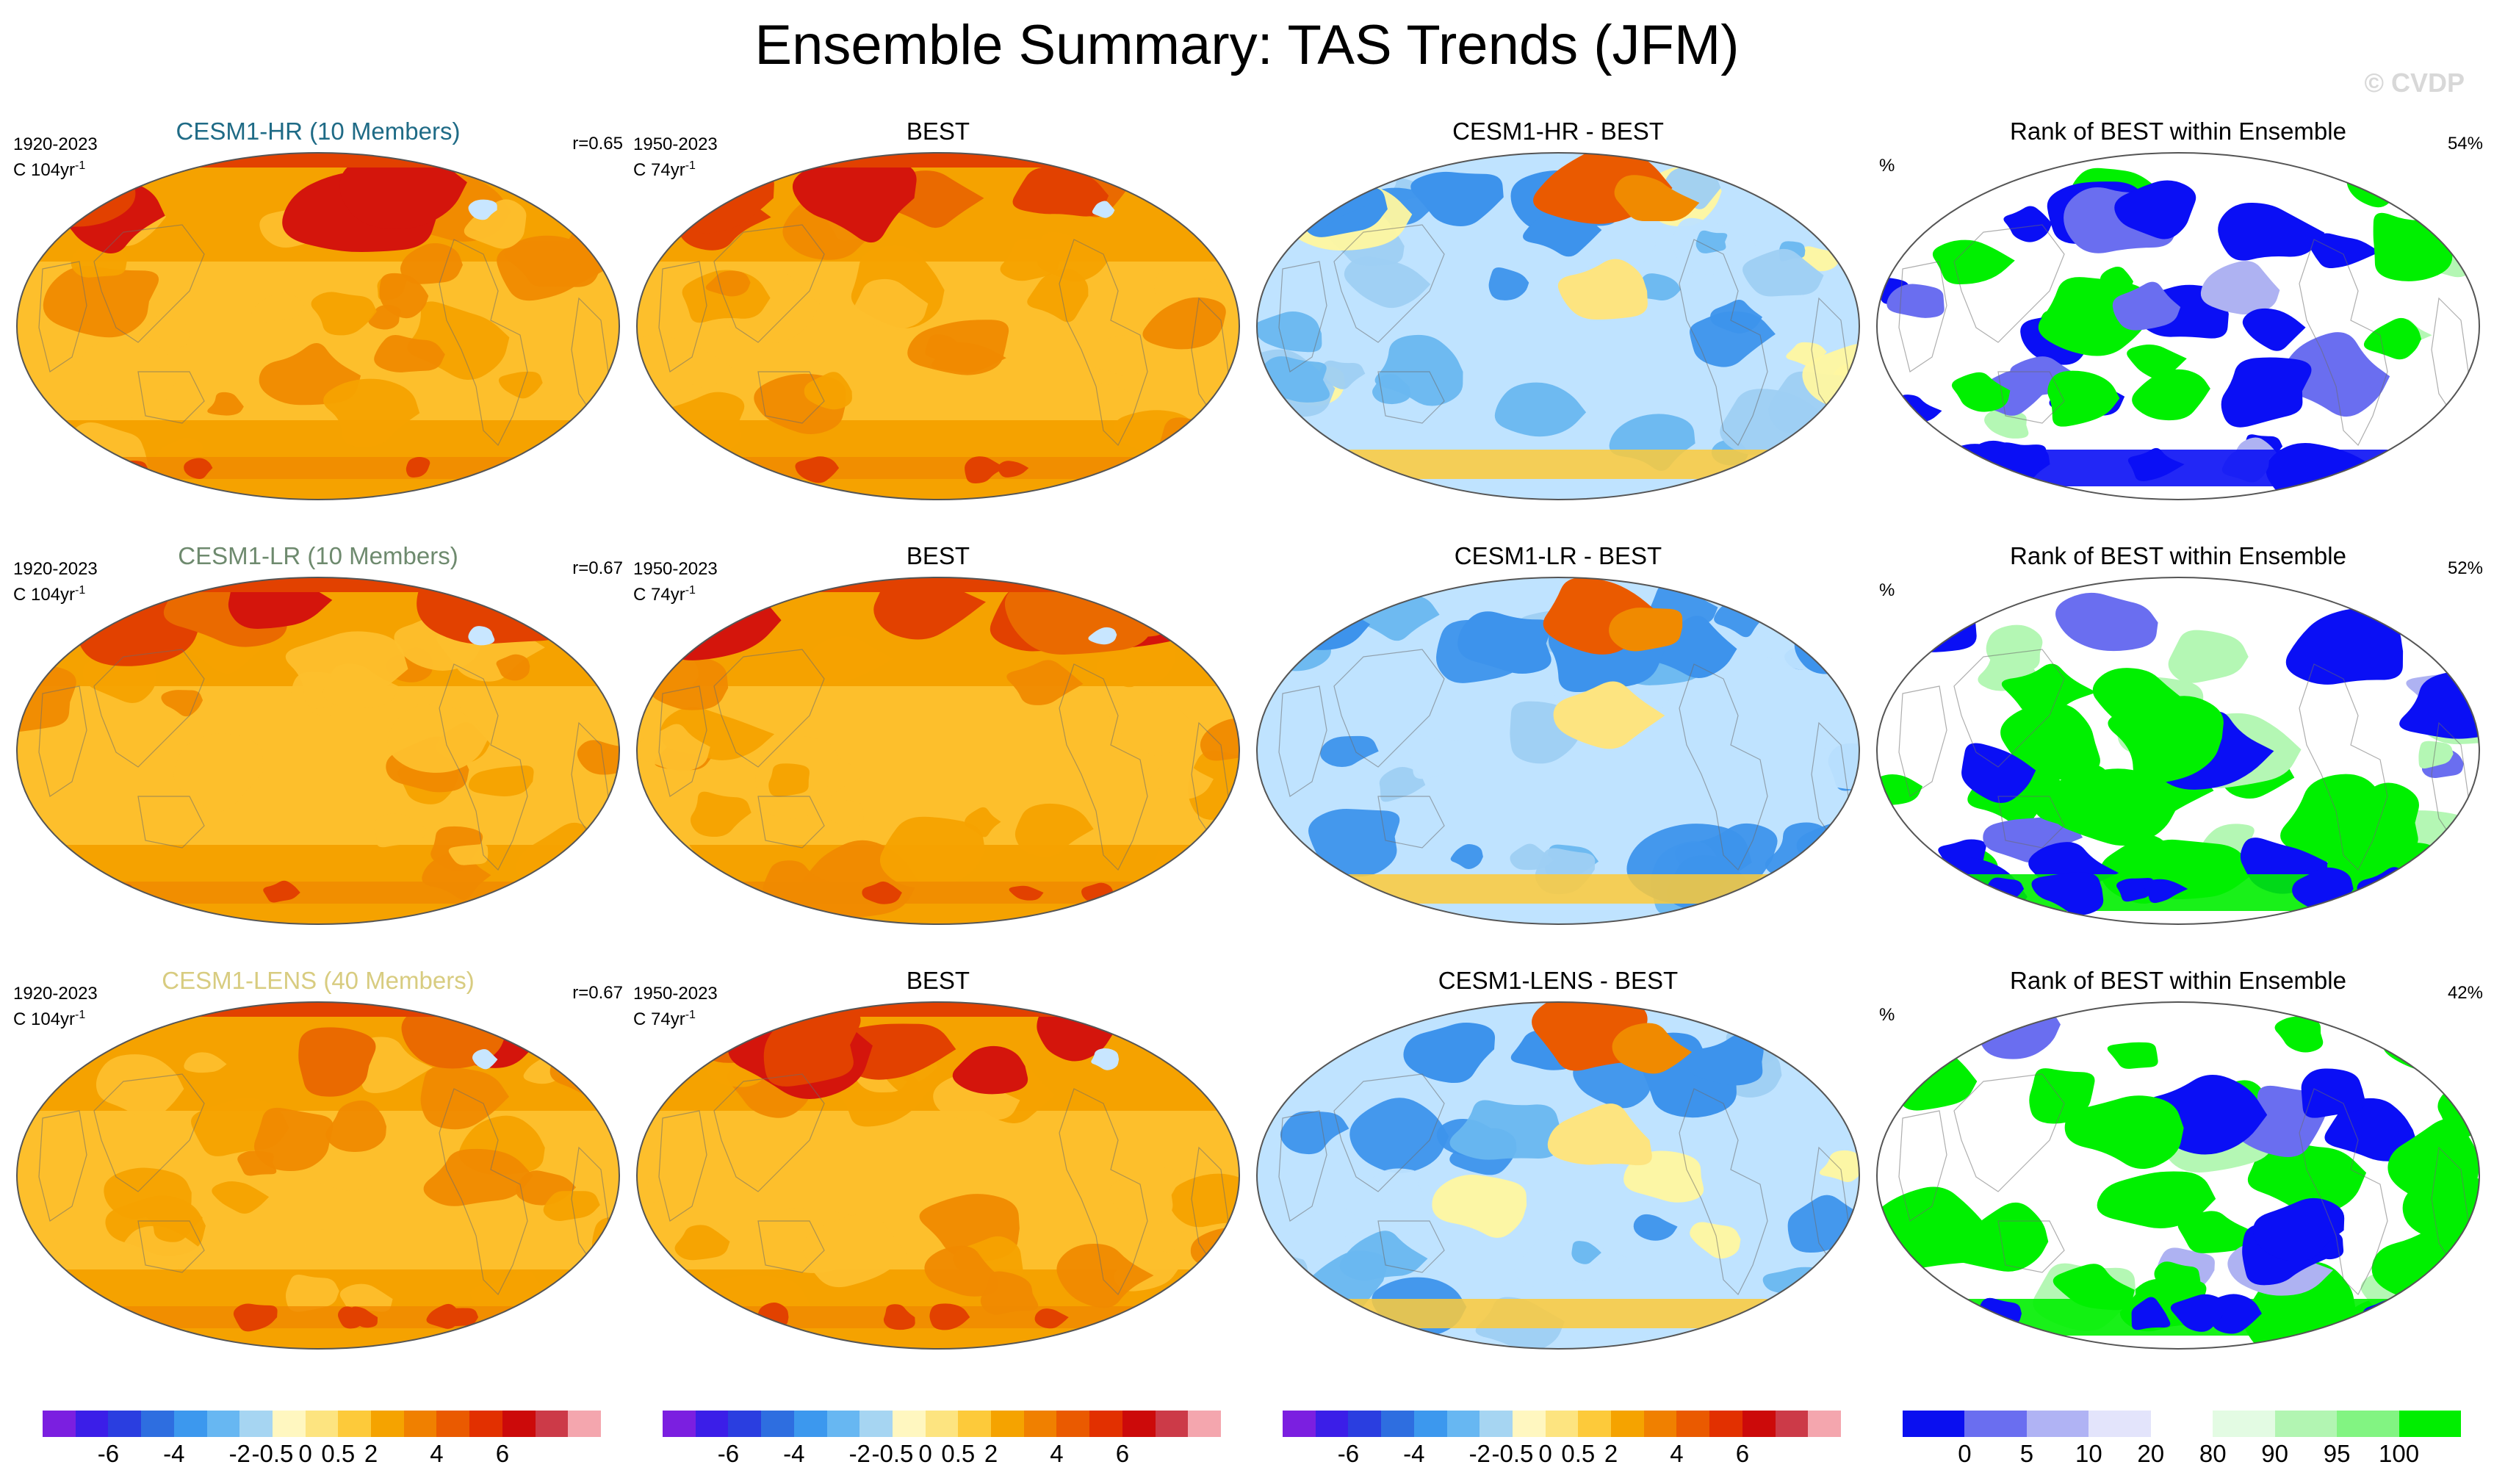  I want to click on colorbar-tick-label: 0.5, so click(1578, 1453).